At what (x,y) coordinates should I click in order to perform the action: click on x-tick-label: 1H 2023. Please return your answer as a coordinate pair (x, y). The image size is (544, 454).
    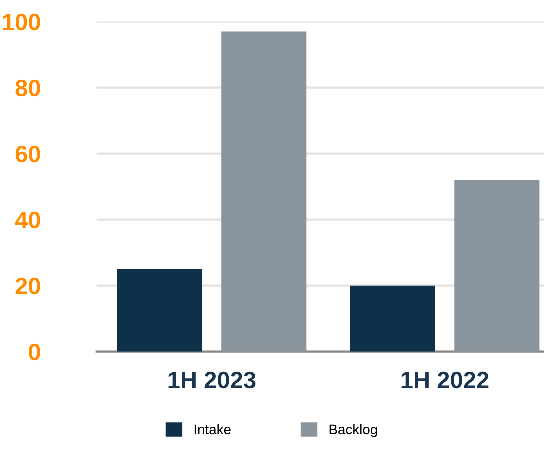
    Looking at the image, I should click on (212, 380).